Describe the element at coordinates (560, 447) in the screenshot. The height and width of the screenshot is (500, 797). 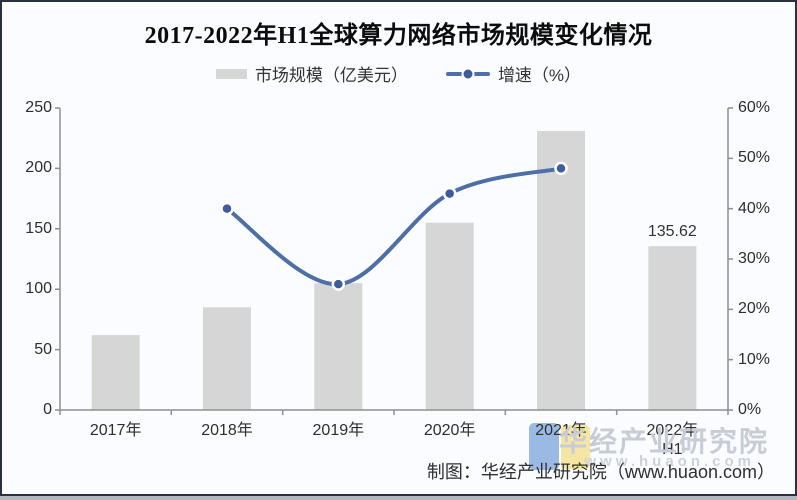
I see `huajing-logo` at that location.